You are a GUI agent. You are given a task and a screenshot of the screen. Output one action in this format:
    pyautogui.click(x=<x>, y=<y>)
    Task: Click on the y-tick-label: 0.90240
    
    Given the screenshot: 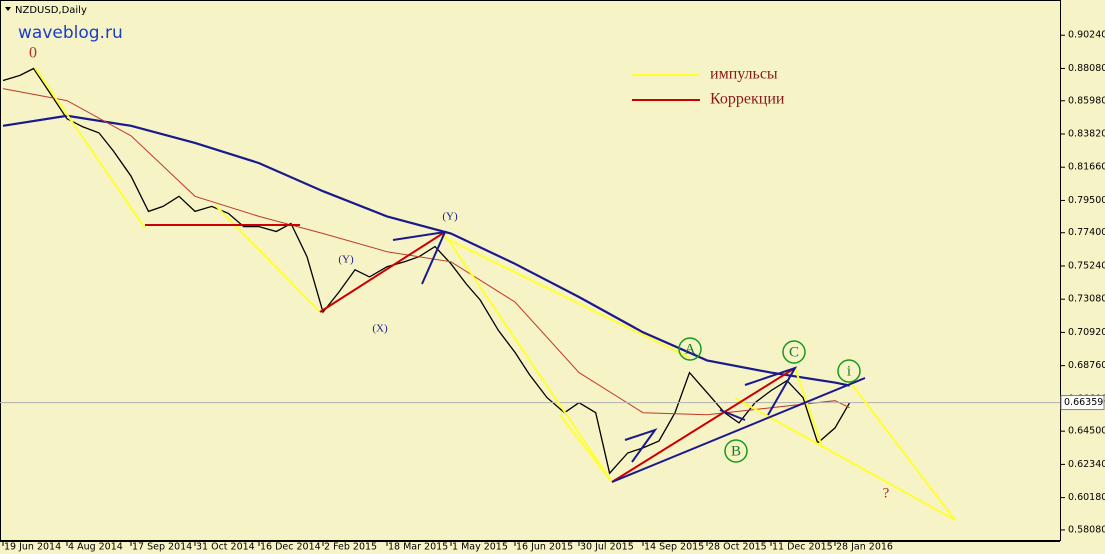 What is the action you would take?
    pyautogui.click(x=1086, y=35)
    